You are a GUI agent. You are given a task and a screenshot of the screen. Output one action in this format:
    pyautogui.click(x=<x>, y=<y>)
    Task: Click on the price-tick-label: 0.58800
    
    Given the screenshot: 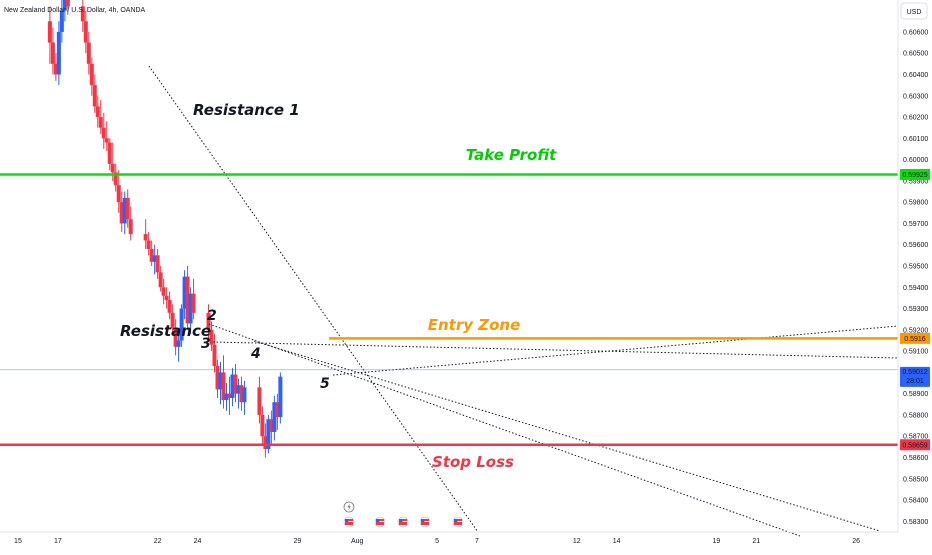 What is the action you would take?
    pyautogui.click(x=915, y=415)
    